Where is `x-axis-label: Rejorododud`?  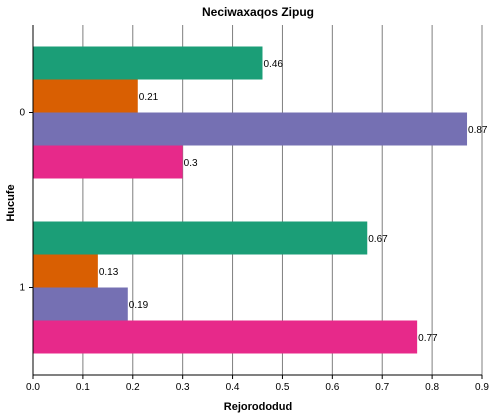
x-axis-label: Rejorododud is located at coordinates (258, 407).